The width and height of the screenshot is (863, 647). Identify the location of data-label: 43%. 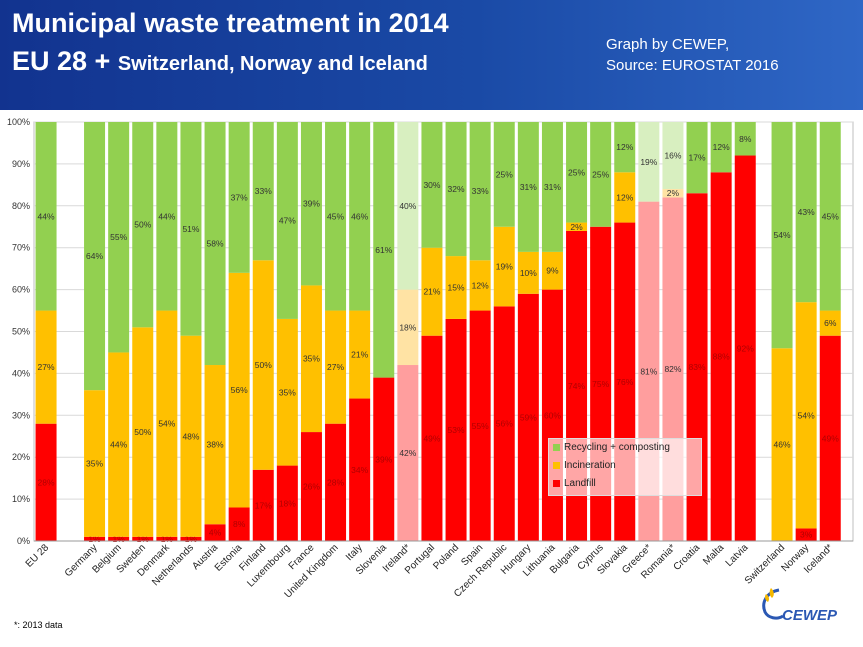
(806, 212).